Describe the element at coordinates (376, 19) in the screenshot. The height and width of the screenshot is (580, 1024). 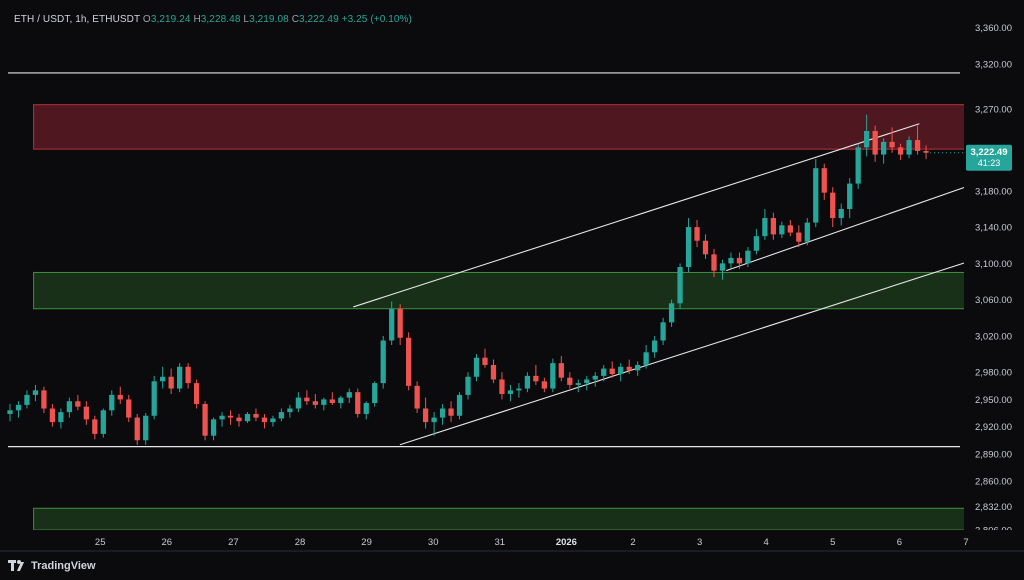
I see `change-value: +3.25 (+0.10%)` at that location.